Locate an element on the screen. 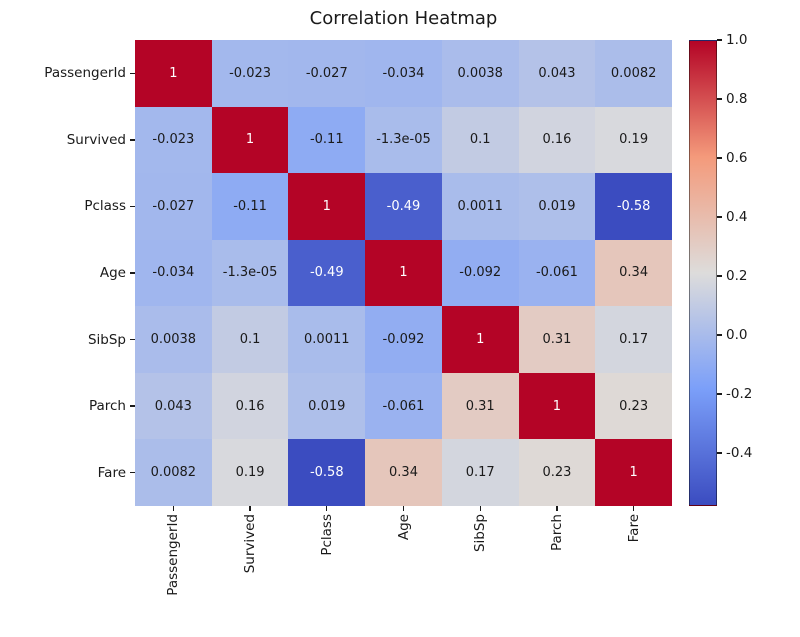 This screenshot has height=637, width=800. cell-value: -0.023 is located at coordinates (173, 140).